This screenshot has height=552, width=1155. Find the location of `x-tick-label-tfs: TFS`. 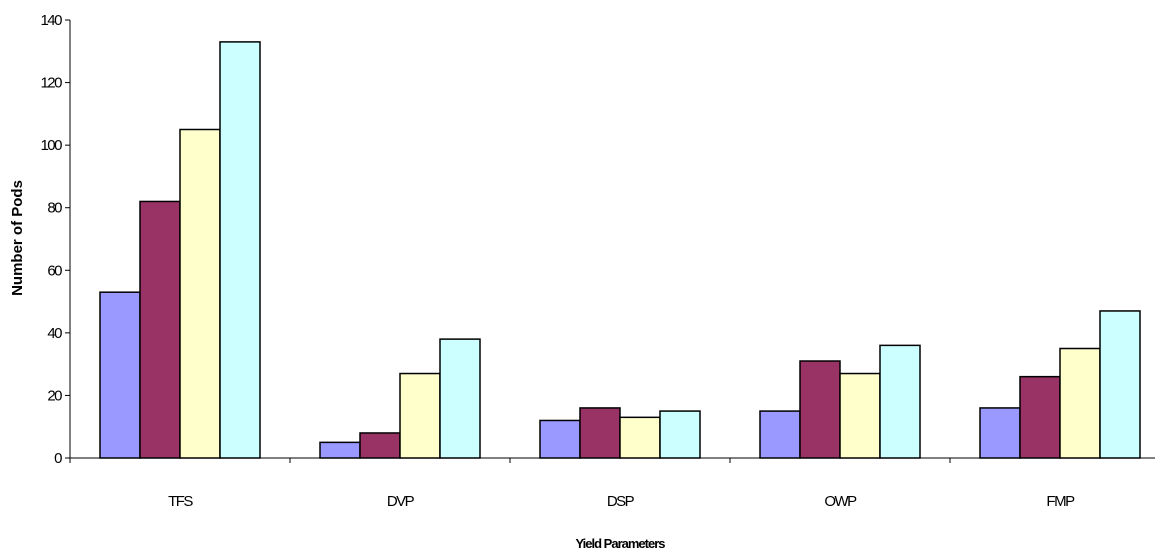

x-tick-label-tfs: TFS is located at coordinates (180, 501).